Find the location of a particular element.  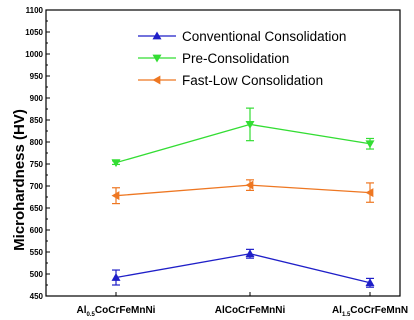

y-tick-label: 800 is located at coordinates (37, 142).